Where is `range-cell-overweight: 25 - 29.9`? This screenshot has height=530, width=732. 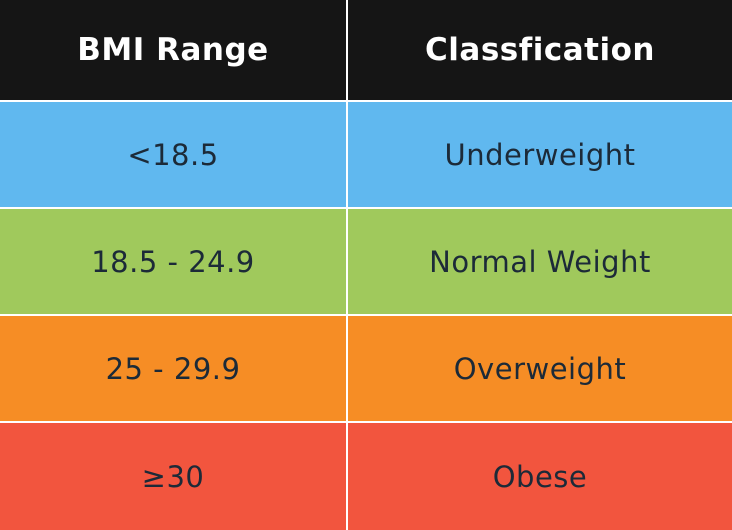 range-cell-overweight: 25 - 29.9 is located at coordinates (174, 369).